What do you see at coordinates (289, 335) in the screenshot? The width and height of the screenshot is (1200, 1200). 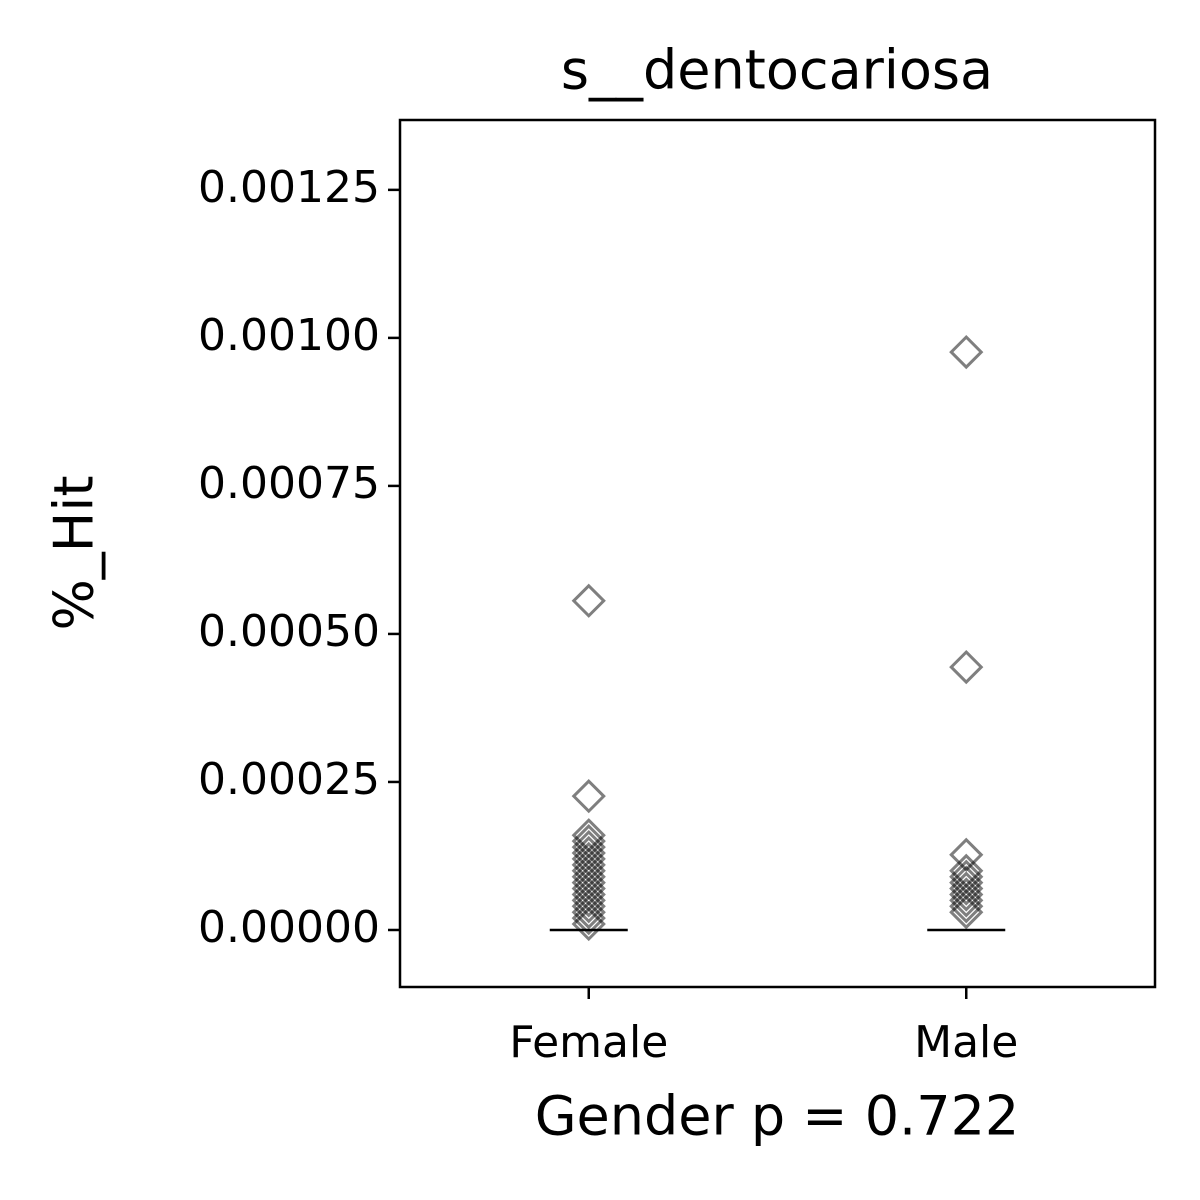 I see `y-tick-label: 0.00100` at bounding box center [289, 335].